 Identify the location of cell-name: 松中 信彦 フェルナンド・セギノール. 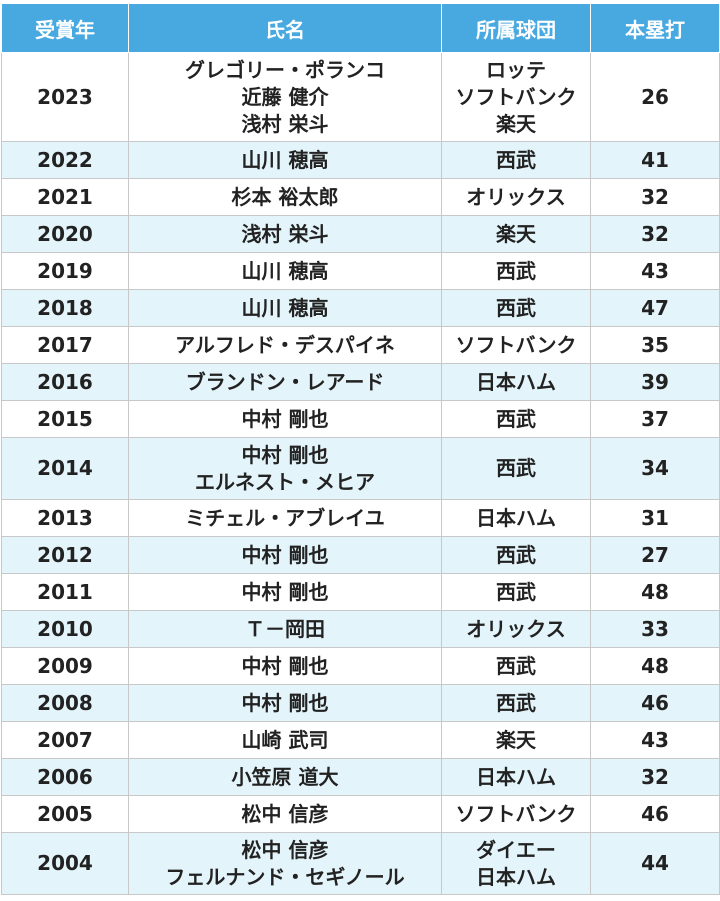
(285, 863).